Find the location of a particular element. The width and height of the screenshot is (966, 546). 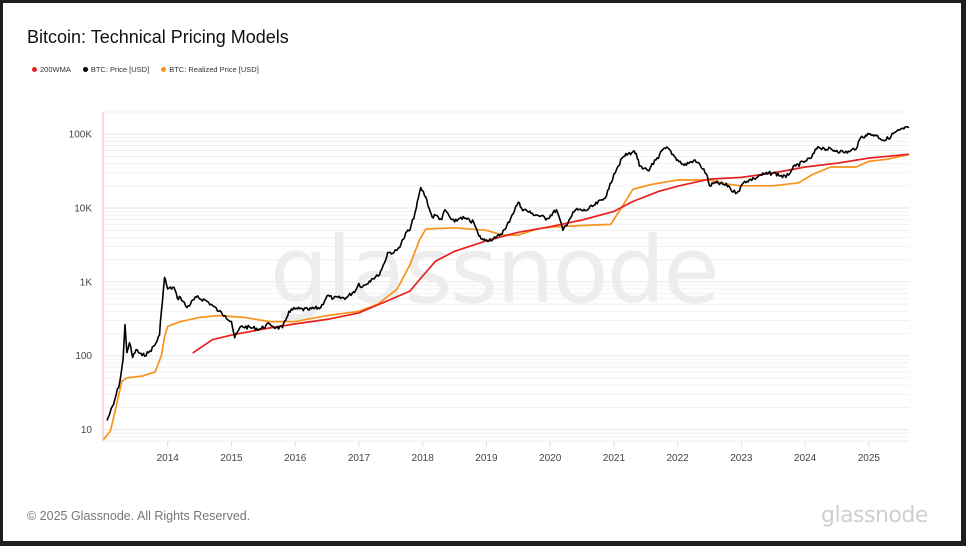

legend-label: BTC: Price [USD] is located at coordinates (120, 69).